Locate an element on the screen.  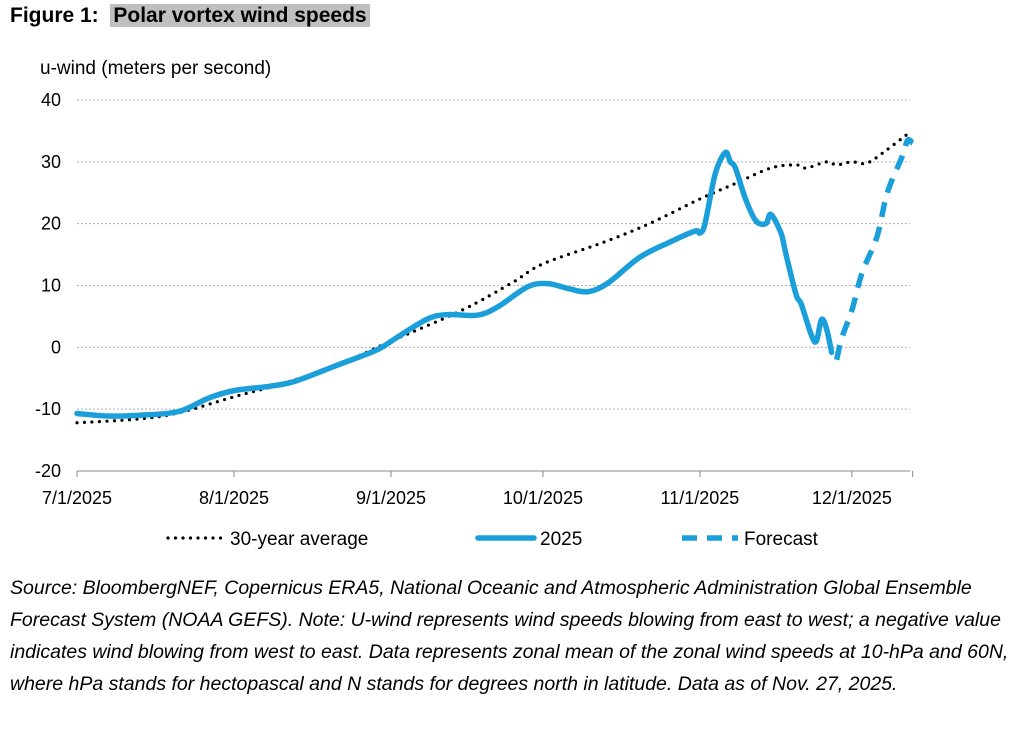
x-tick-label: 11/1/2025 is located at coordinates (700, 498).